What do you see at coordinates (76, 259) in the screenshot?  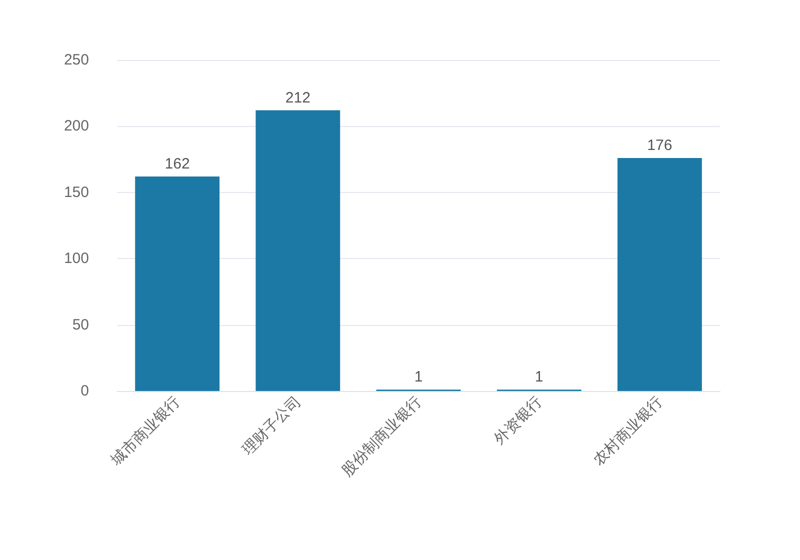 I see `y-tick-label: 100` at bounding box center [76, 259].